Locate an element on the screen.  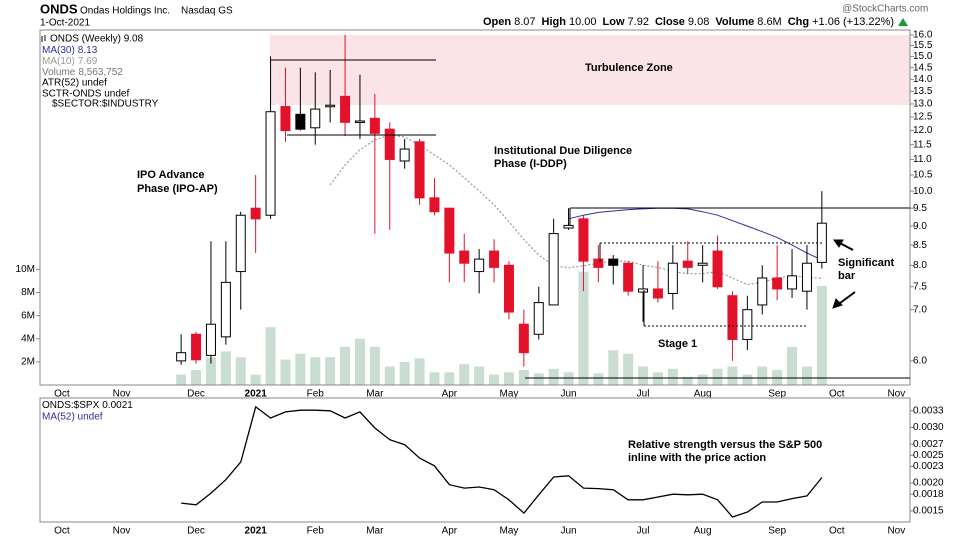
legend-name: ONDS:$SPX is located at coordinates (71, 405).